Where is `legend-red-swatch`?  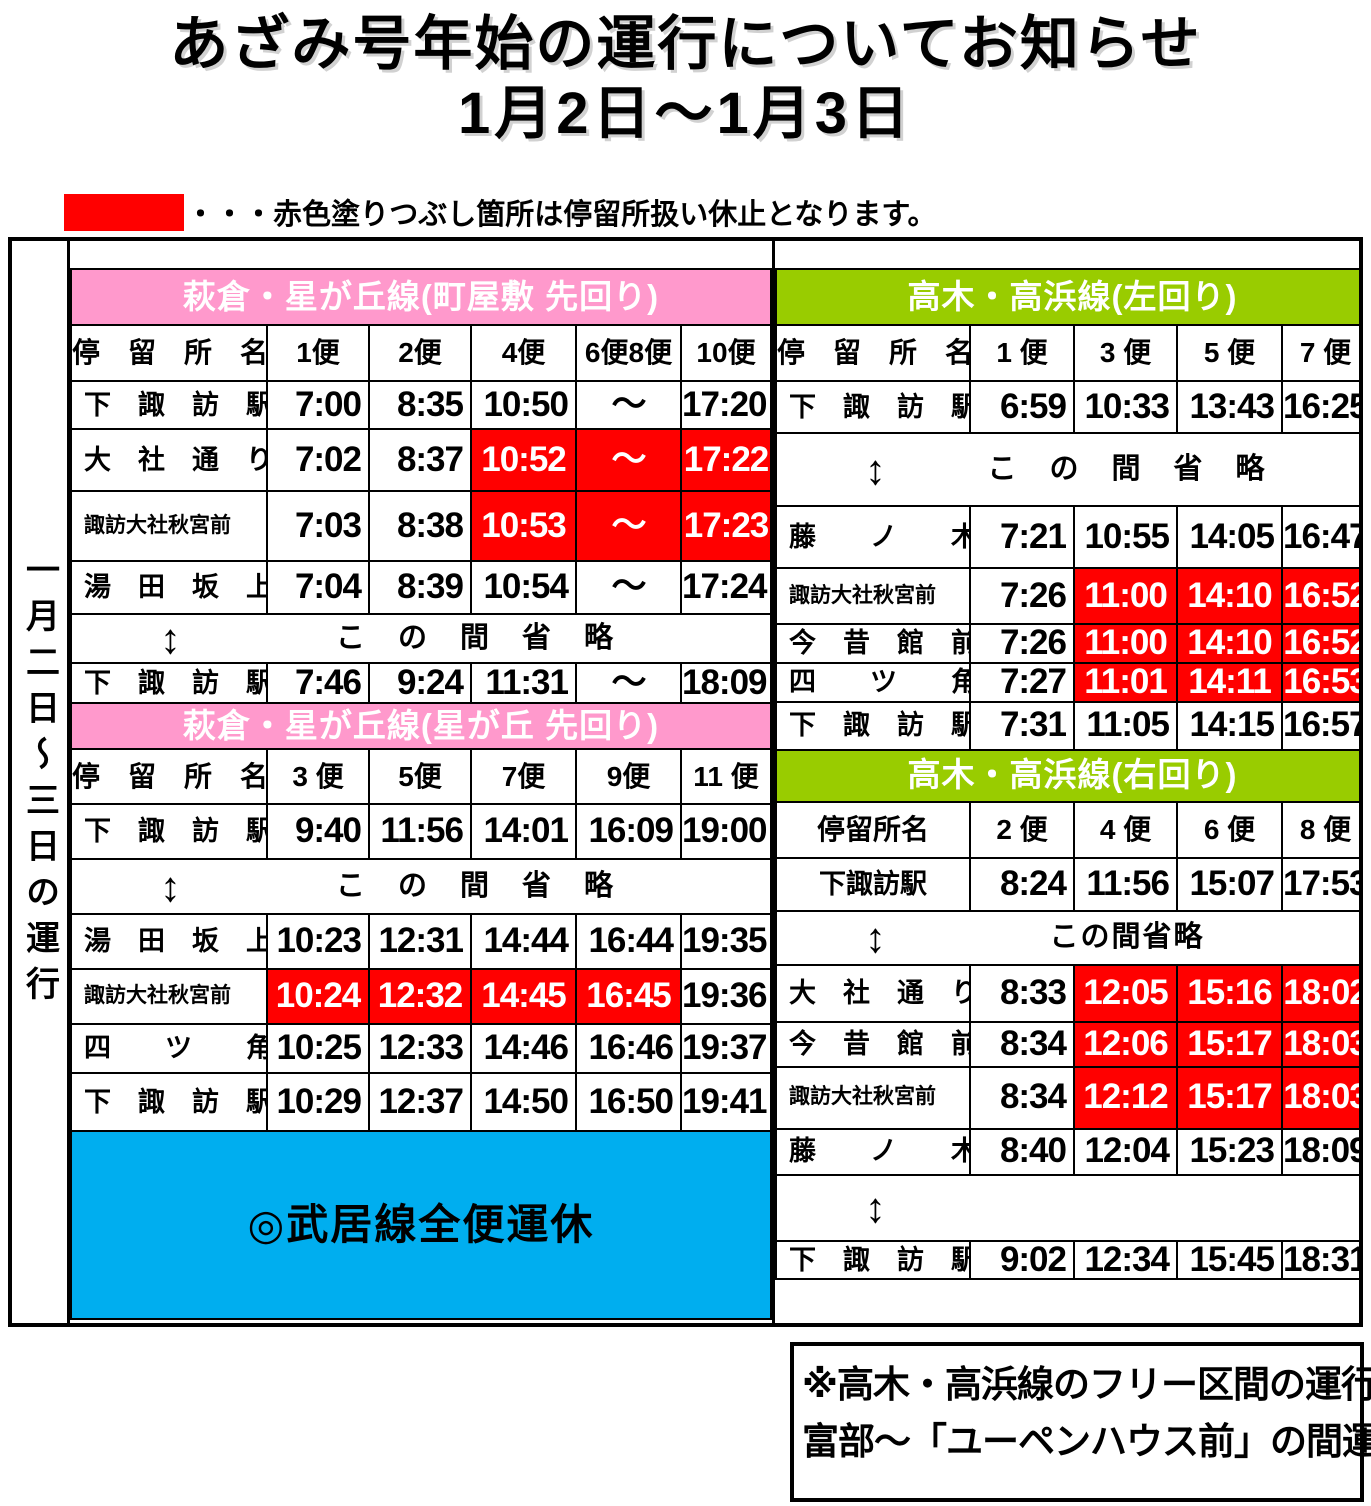
legend-red-swatch is located at coordinates (124, 212).